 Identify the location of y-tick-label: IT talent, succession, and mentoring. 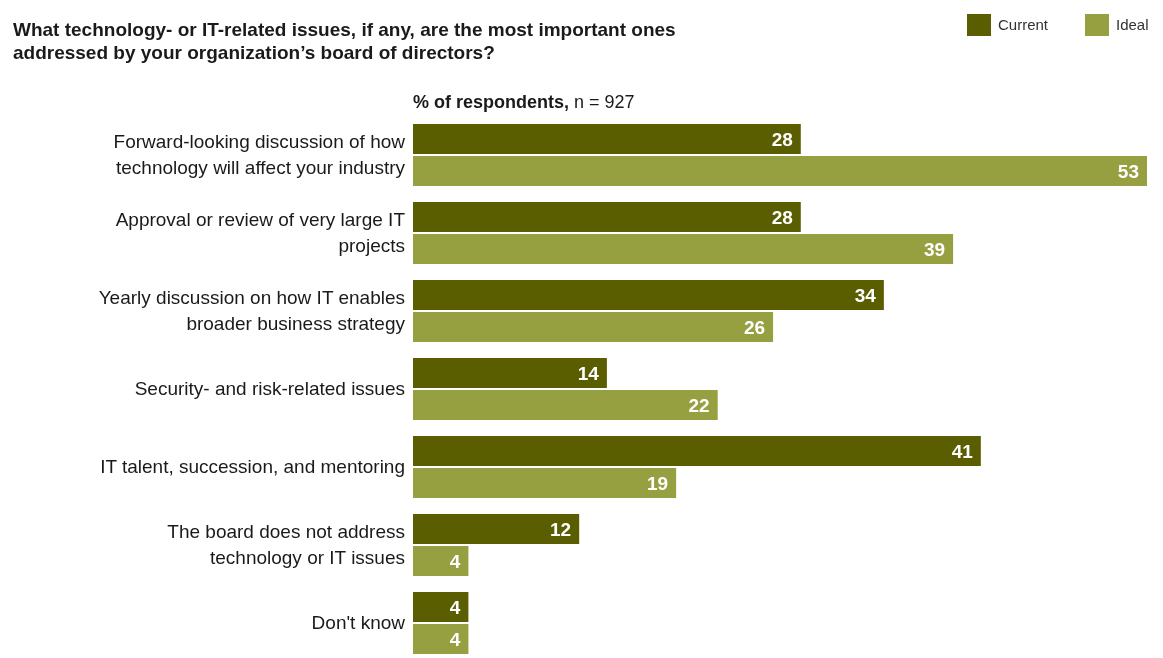
(252, 466).